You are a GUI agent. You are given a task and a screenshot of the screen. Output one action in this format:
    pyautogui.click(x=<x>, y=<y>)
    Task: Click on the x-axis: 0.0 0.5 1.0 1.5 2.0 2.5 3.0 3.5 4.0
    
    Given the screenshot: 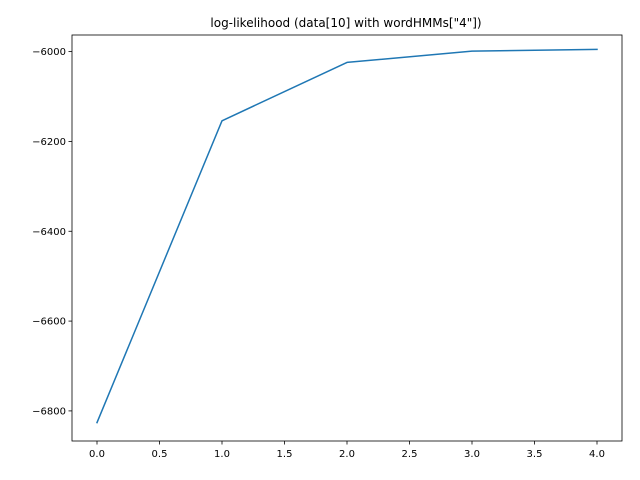 What is the action you would take?
    pyautogui.click(x=347, y=450)
    